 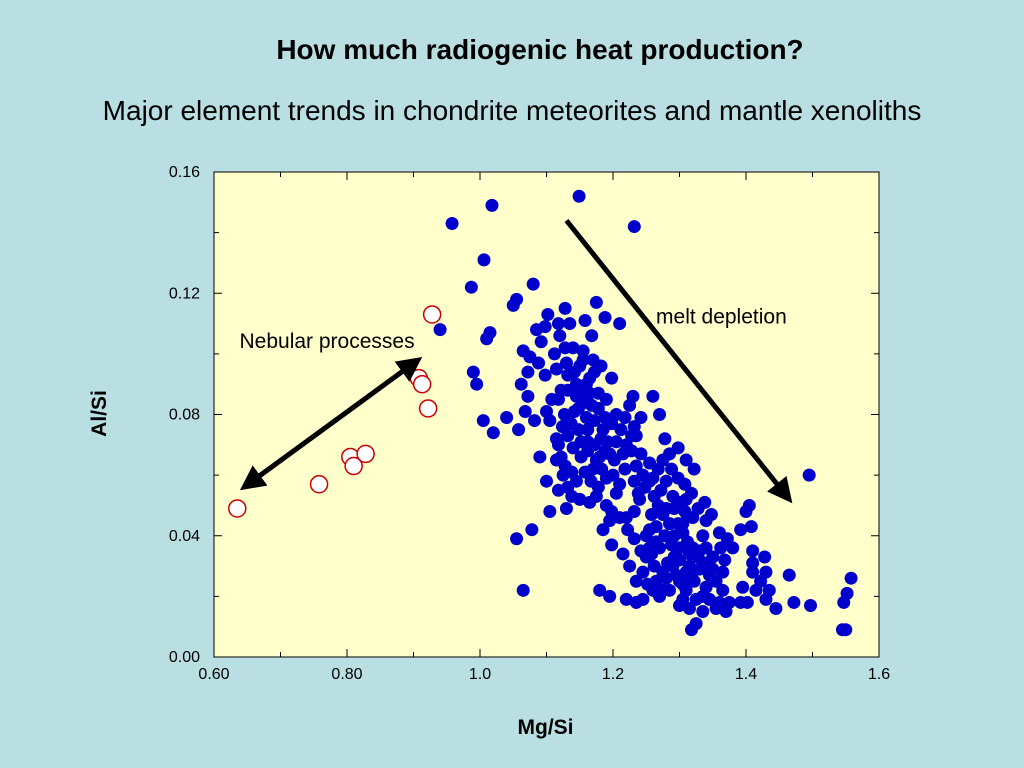 I want to click on x-tick-label: 1.6, so click(x=879, y=674).